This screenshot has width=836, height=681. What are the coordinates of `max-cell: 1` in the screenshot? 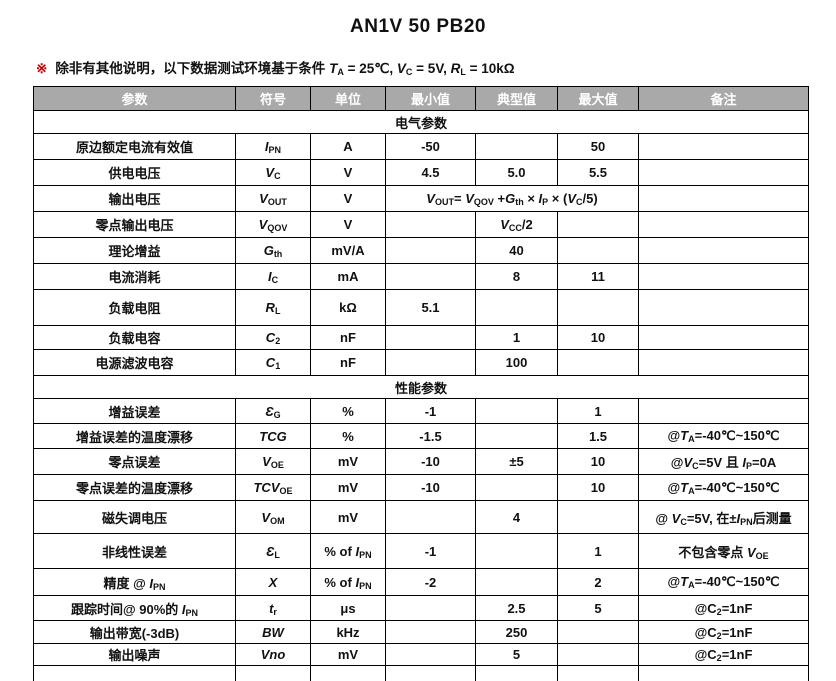 It's located at (598, 551).